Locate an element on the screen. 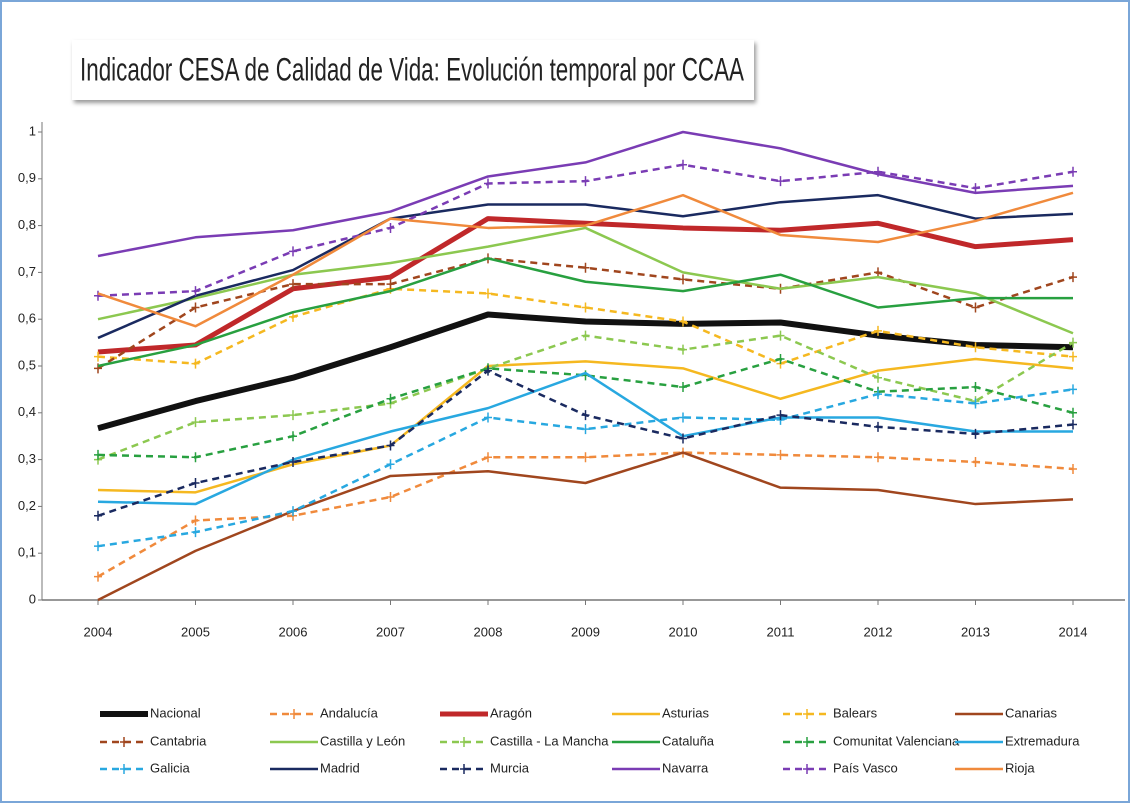 This screenshot has width=1130, height=808. x-tick-label: 2008 is located at coordinates (488, 631).